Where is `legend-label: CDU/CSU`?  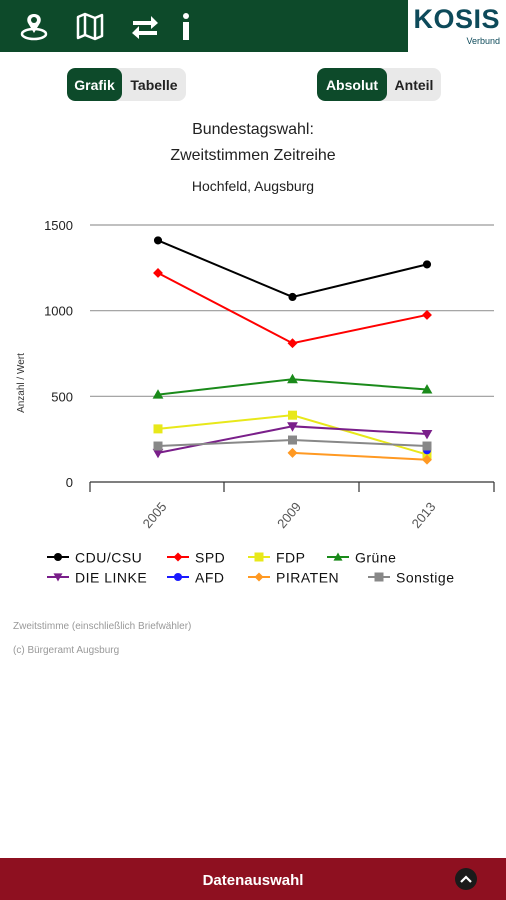 legend-label: CDU/CSU is located at coordinates (109, 557).